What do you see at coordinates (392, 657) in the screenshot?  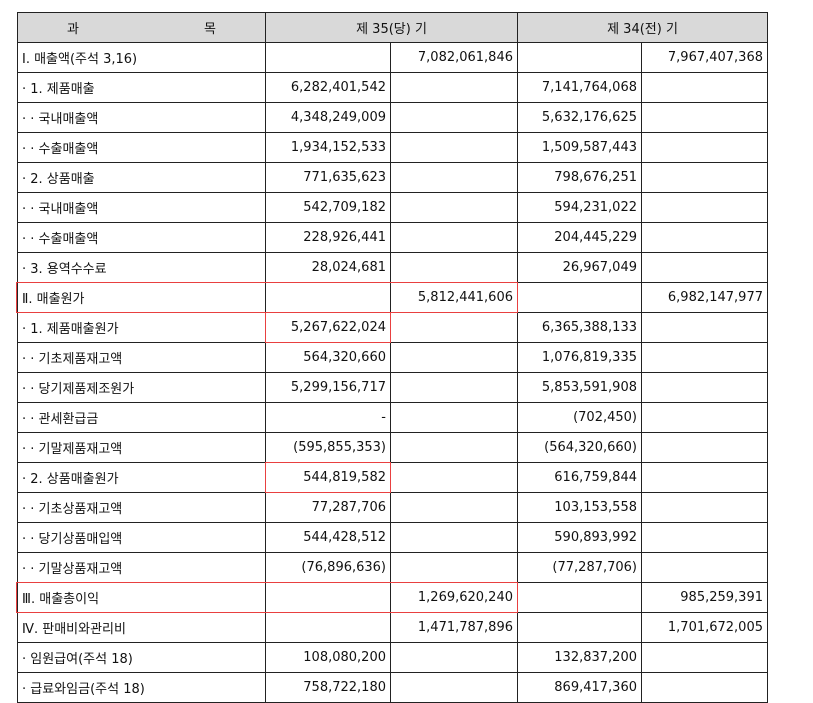 I see `table-row: · 임원급여(주석 18) 108,080,200 132,837,200` at bounding box center [392, 657].